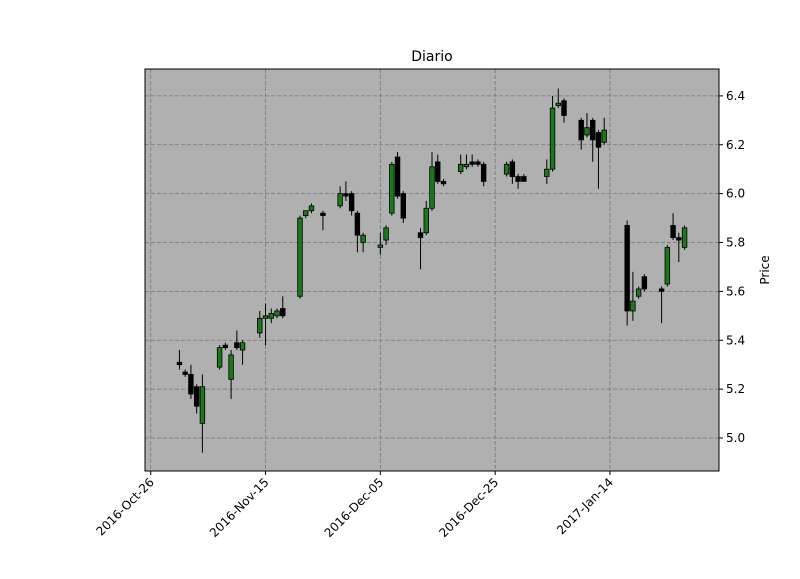 This screenshot has width=800, height=579. What do you see at coordinates (735, 194) in the screenshot?
I see `y-tick-label: 6.0` at bounding box center [735, 194].